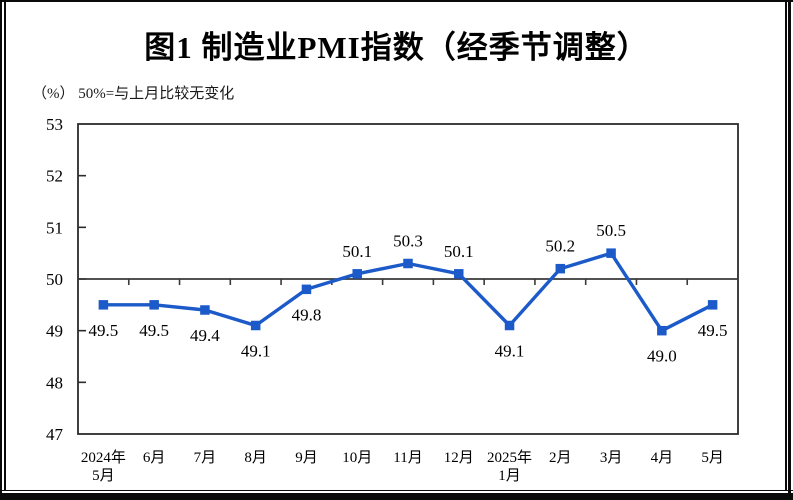 The image size is (793, 500). What do you see at coordinates (408, 241) in the screenshot?
I see `data-point-label: 50.3` at bounding box center [408, 241].